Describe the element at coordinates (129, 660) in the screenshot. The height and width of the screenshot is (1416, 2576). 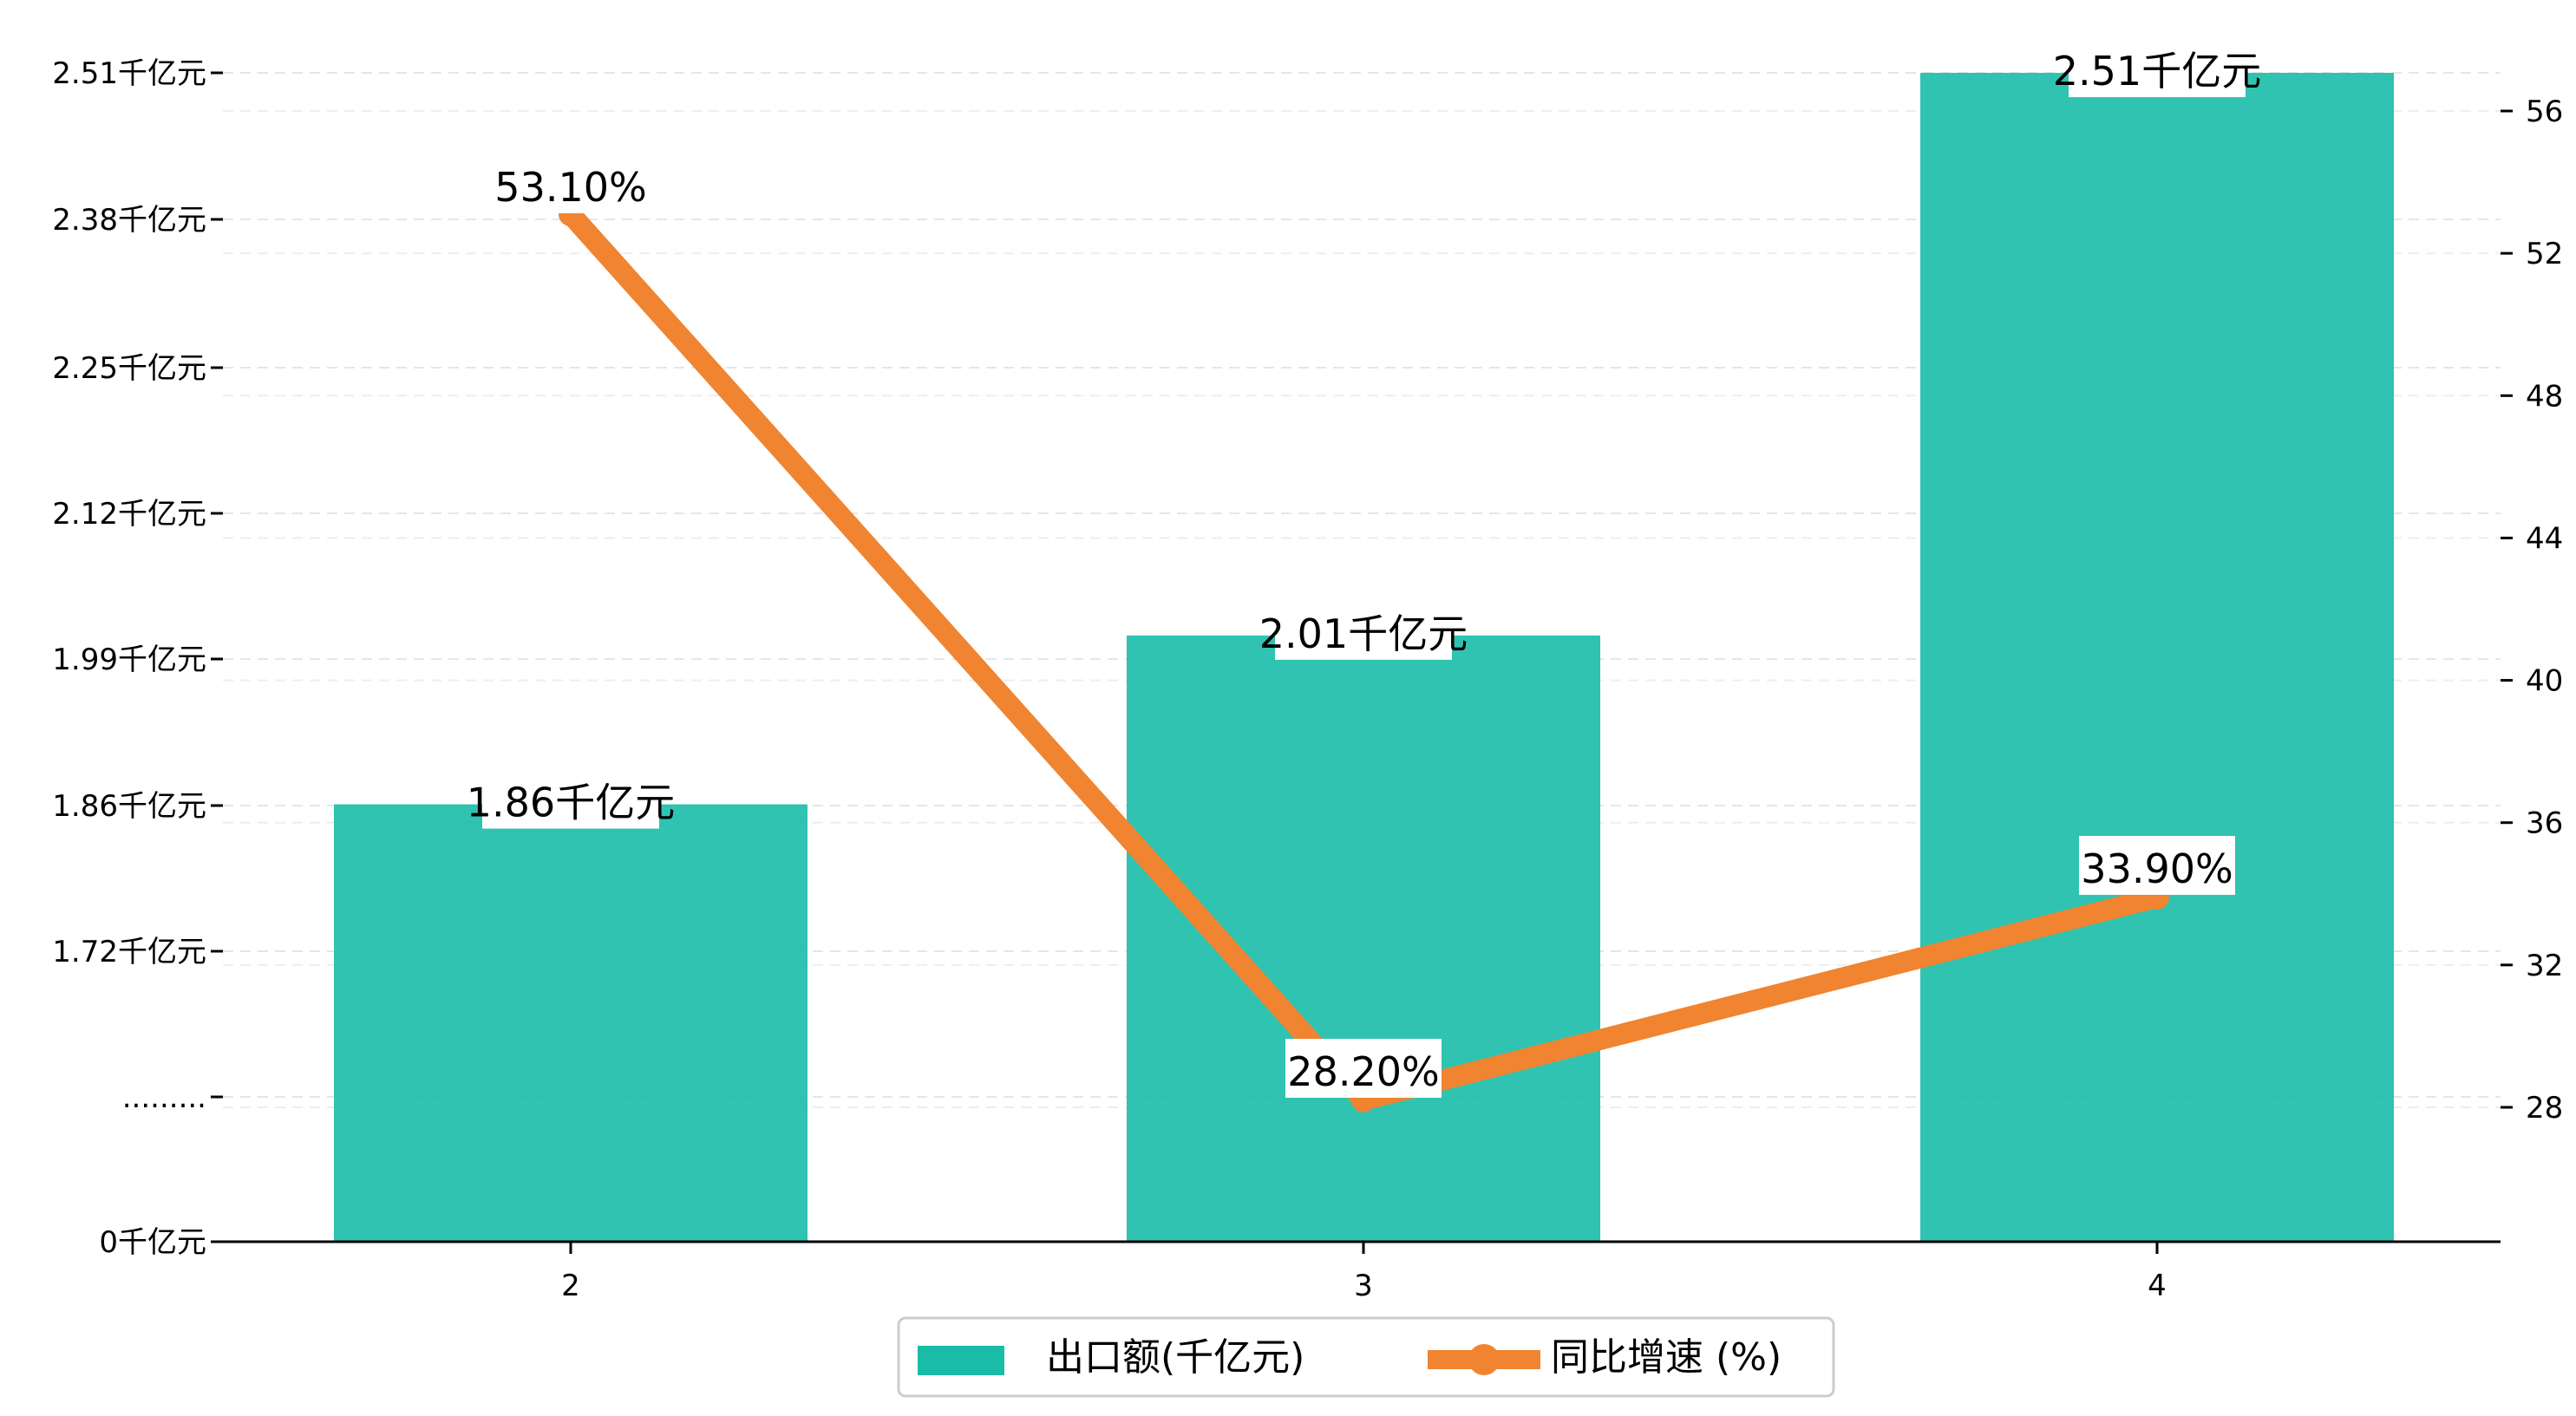
I see `left-tick-label: 1.99千亿元` at that location.